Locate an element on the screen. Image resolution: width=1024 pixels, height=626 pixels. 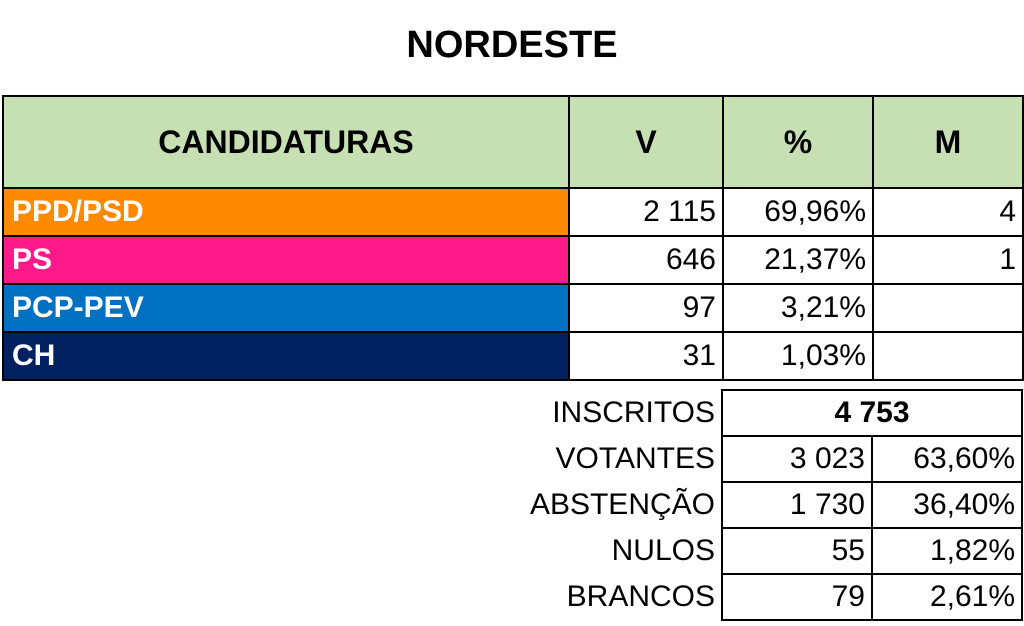
stats-row-inscritos: INSCRITOS 4 753 is located at coordinates (513, 413).